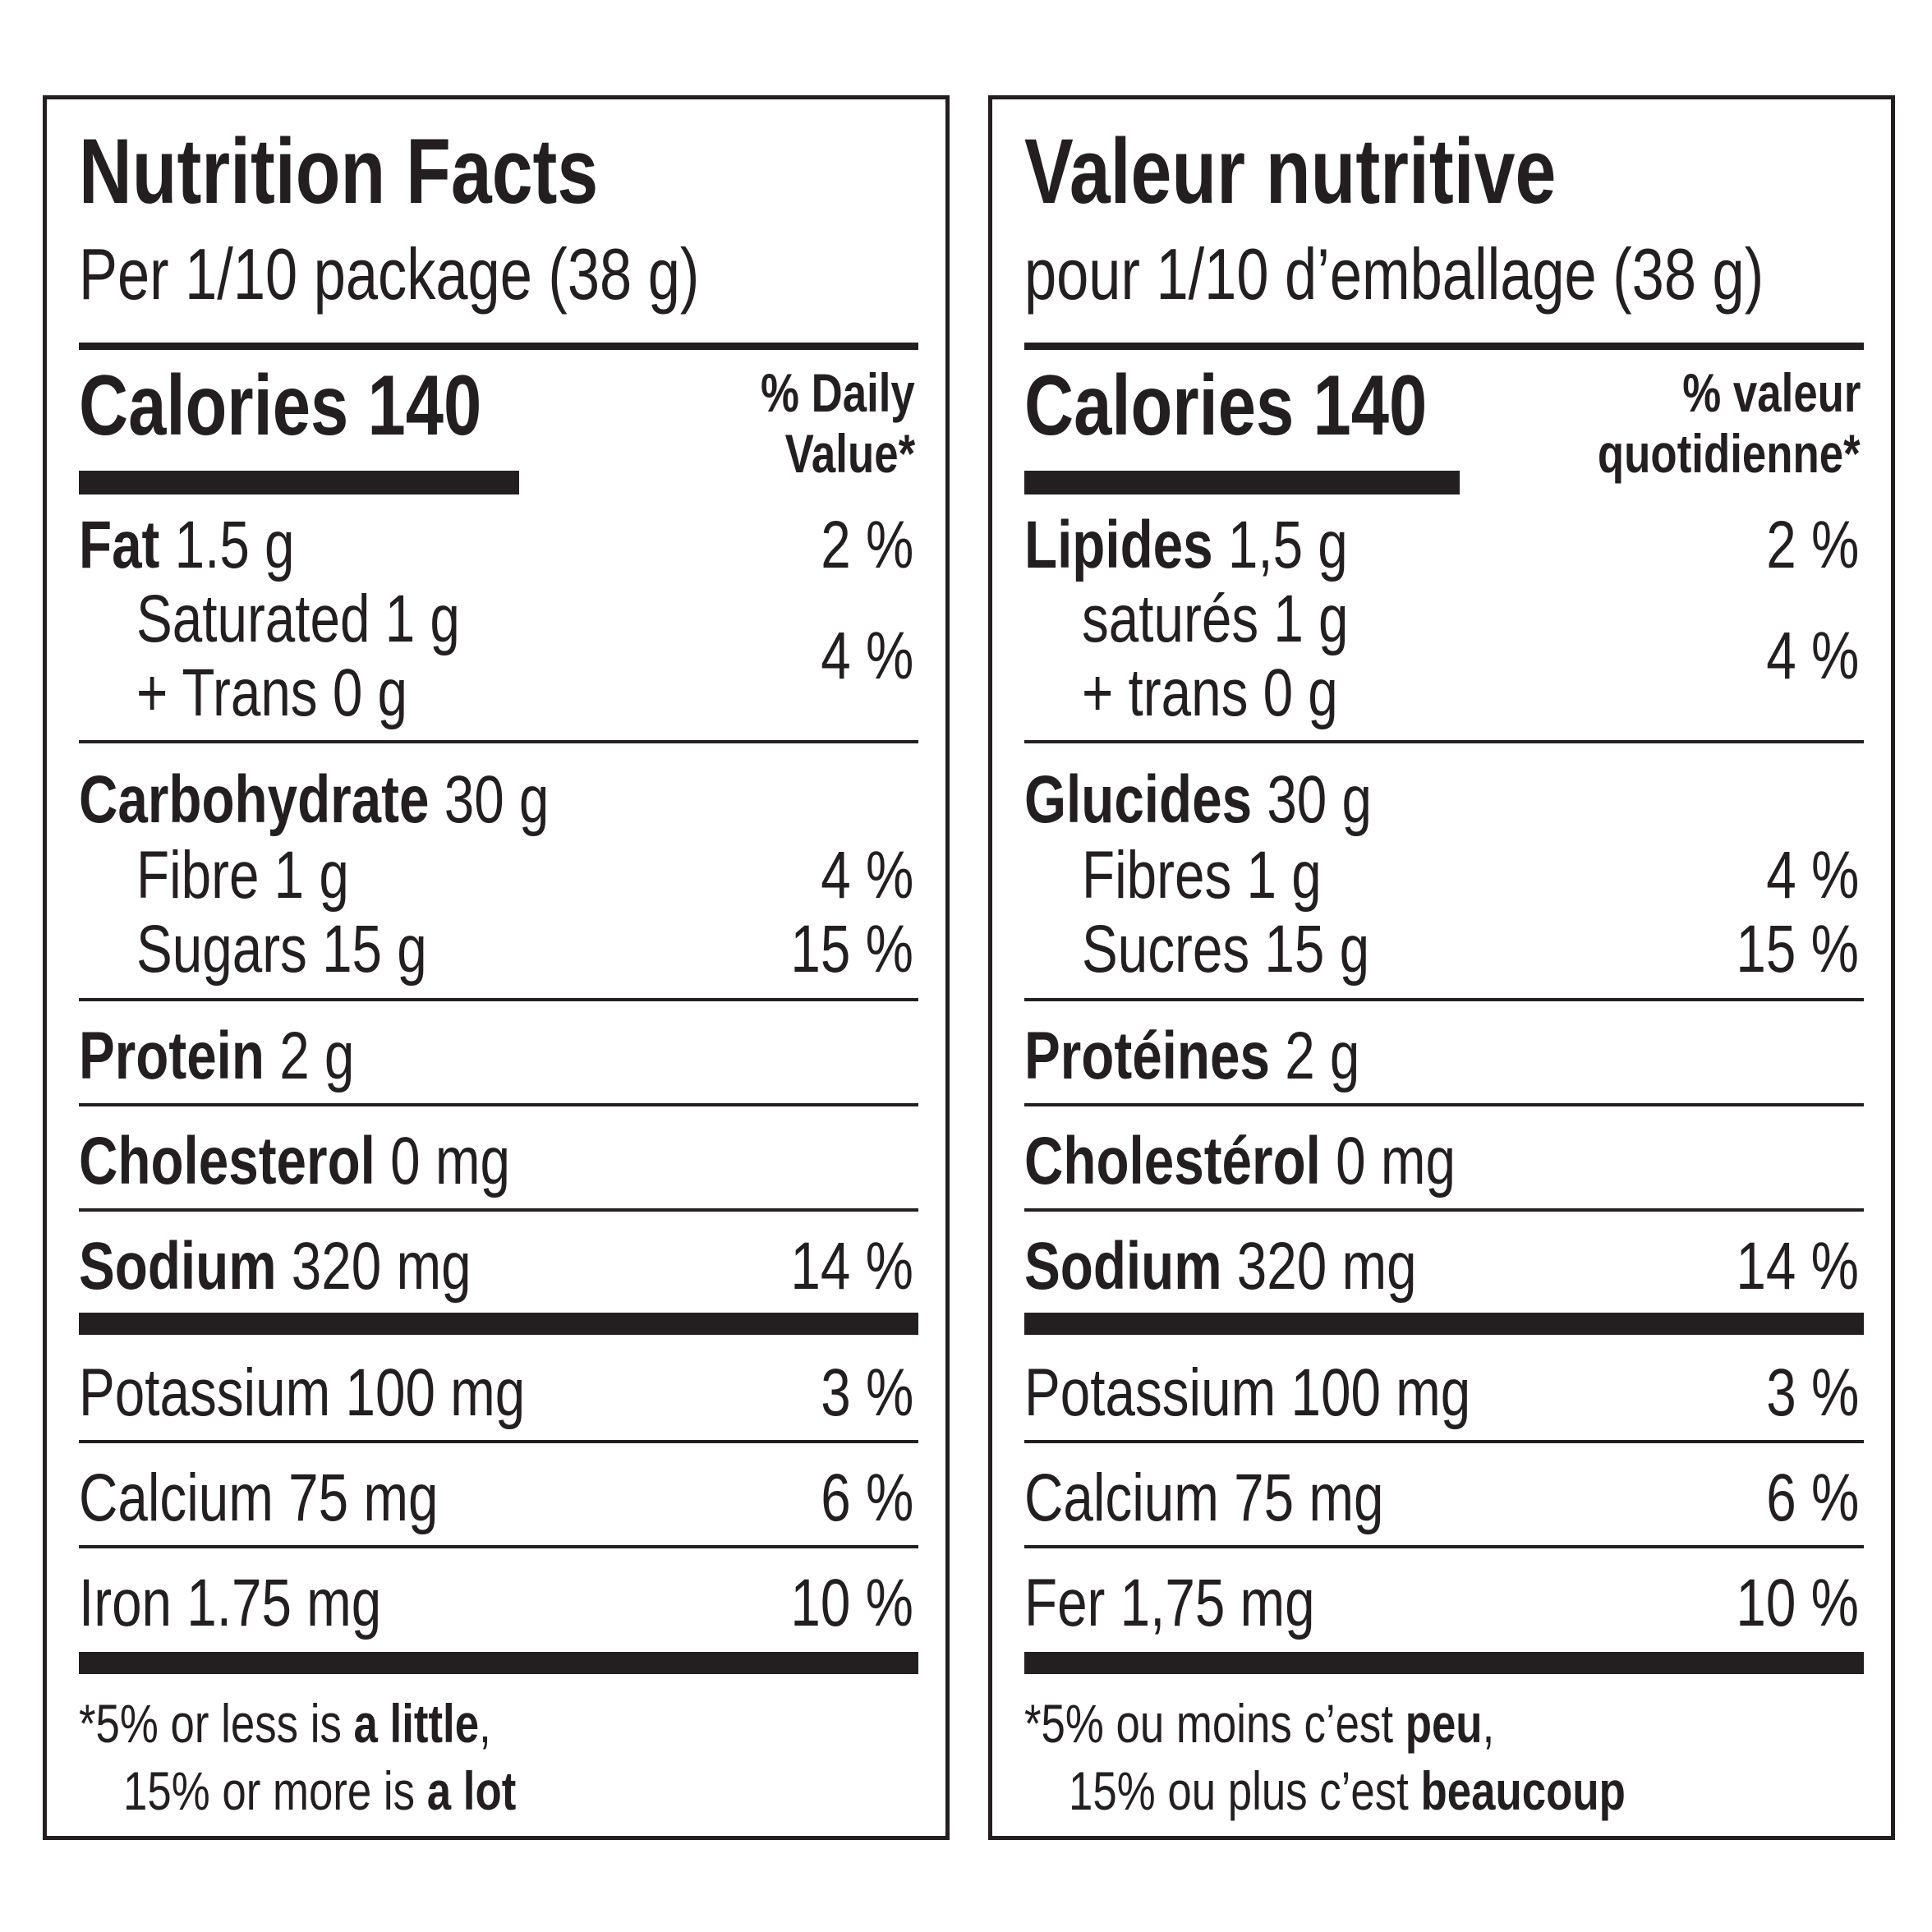  Describe the element at coordinates (1192, 1056) in the screenshot. I see `protein-row: Protéines 2 g` at that location.